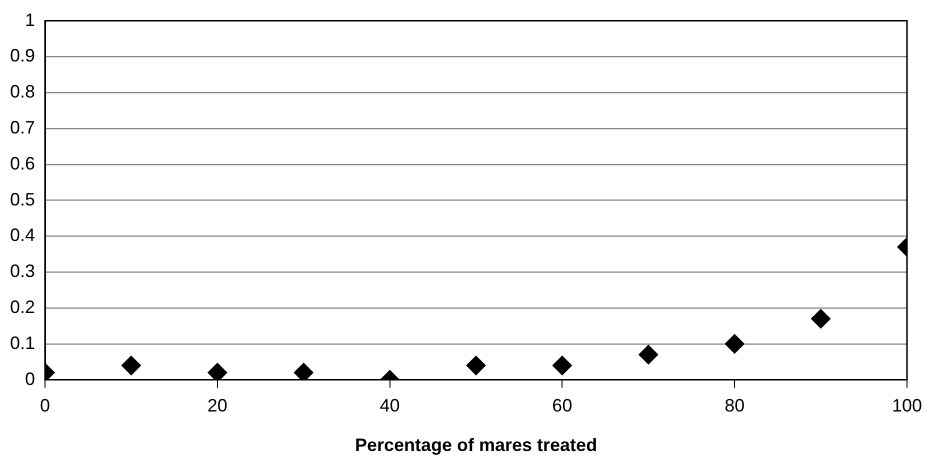 The height and width of the screenshot is (461, 930). I want to click on y-tick-label: 1, so click(30, 20).